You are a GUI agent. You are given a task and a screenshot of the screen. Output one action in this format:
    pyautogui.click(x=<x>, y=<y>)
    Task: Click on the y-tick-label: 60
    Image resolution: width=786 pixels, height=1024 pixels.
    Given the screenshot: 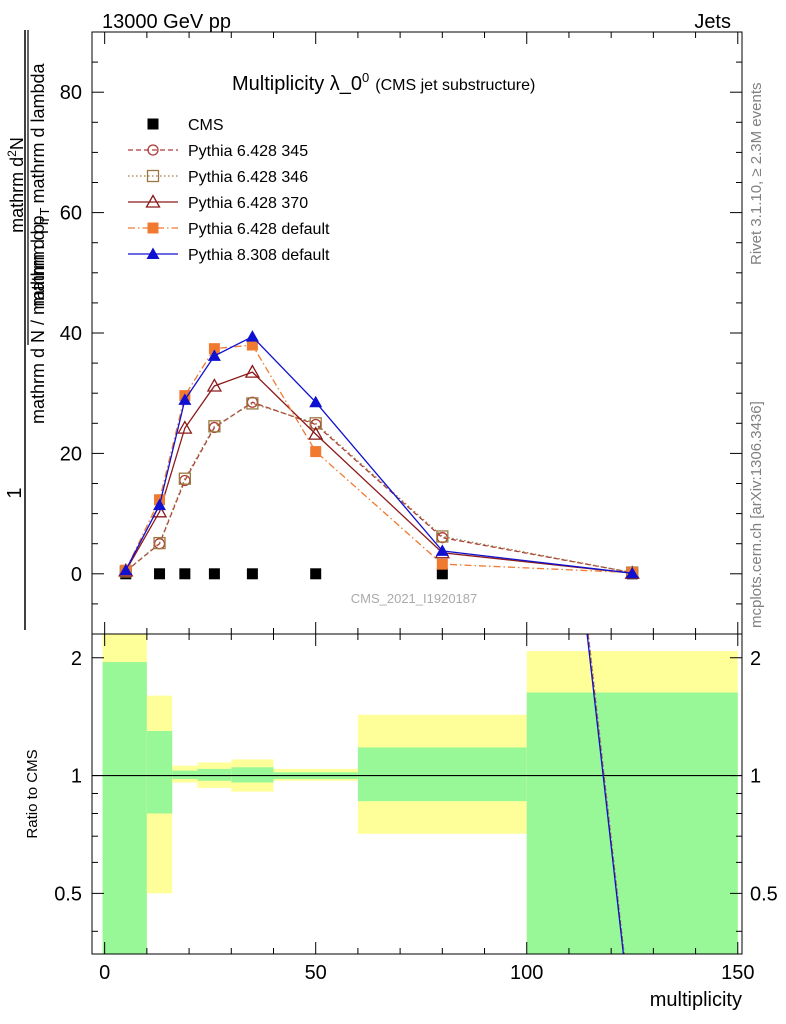 What is the action you would take?
    pyautogui.click(x=71, y=214)
    